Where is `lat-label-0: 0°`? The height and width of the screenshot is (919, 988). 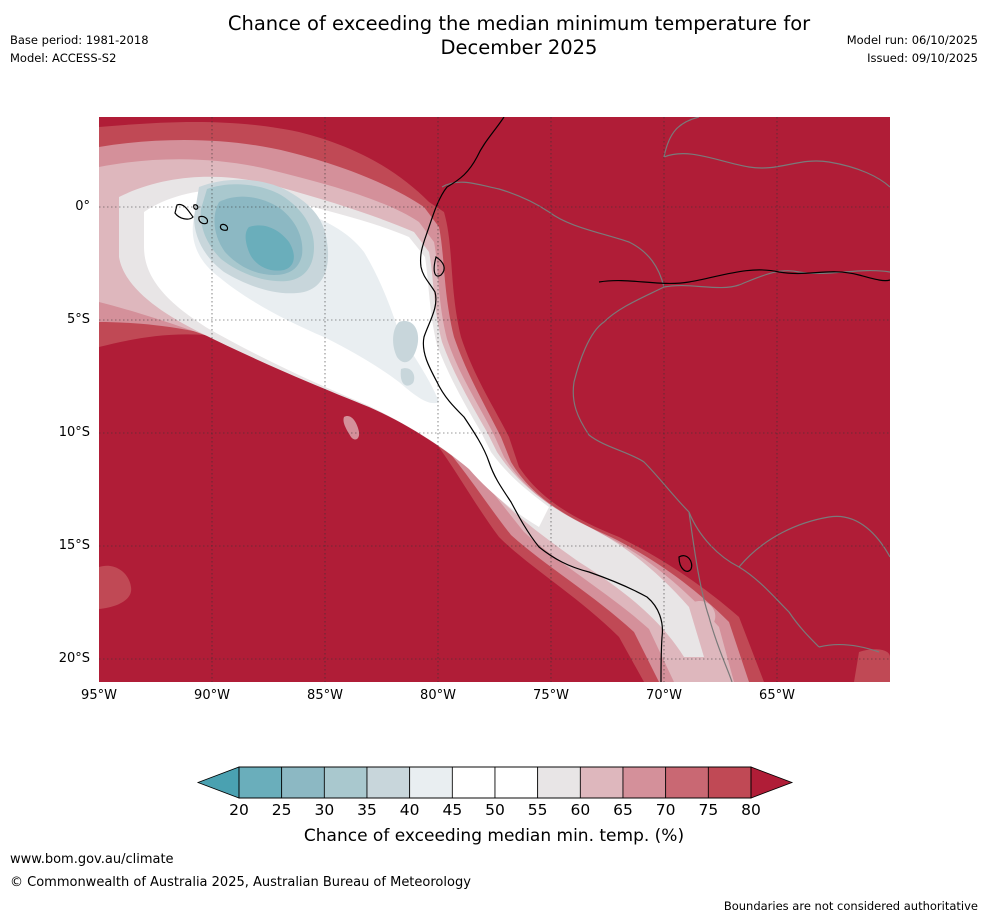 lat-label-0: 0° is located at coordinates (82, 206).